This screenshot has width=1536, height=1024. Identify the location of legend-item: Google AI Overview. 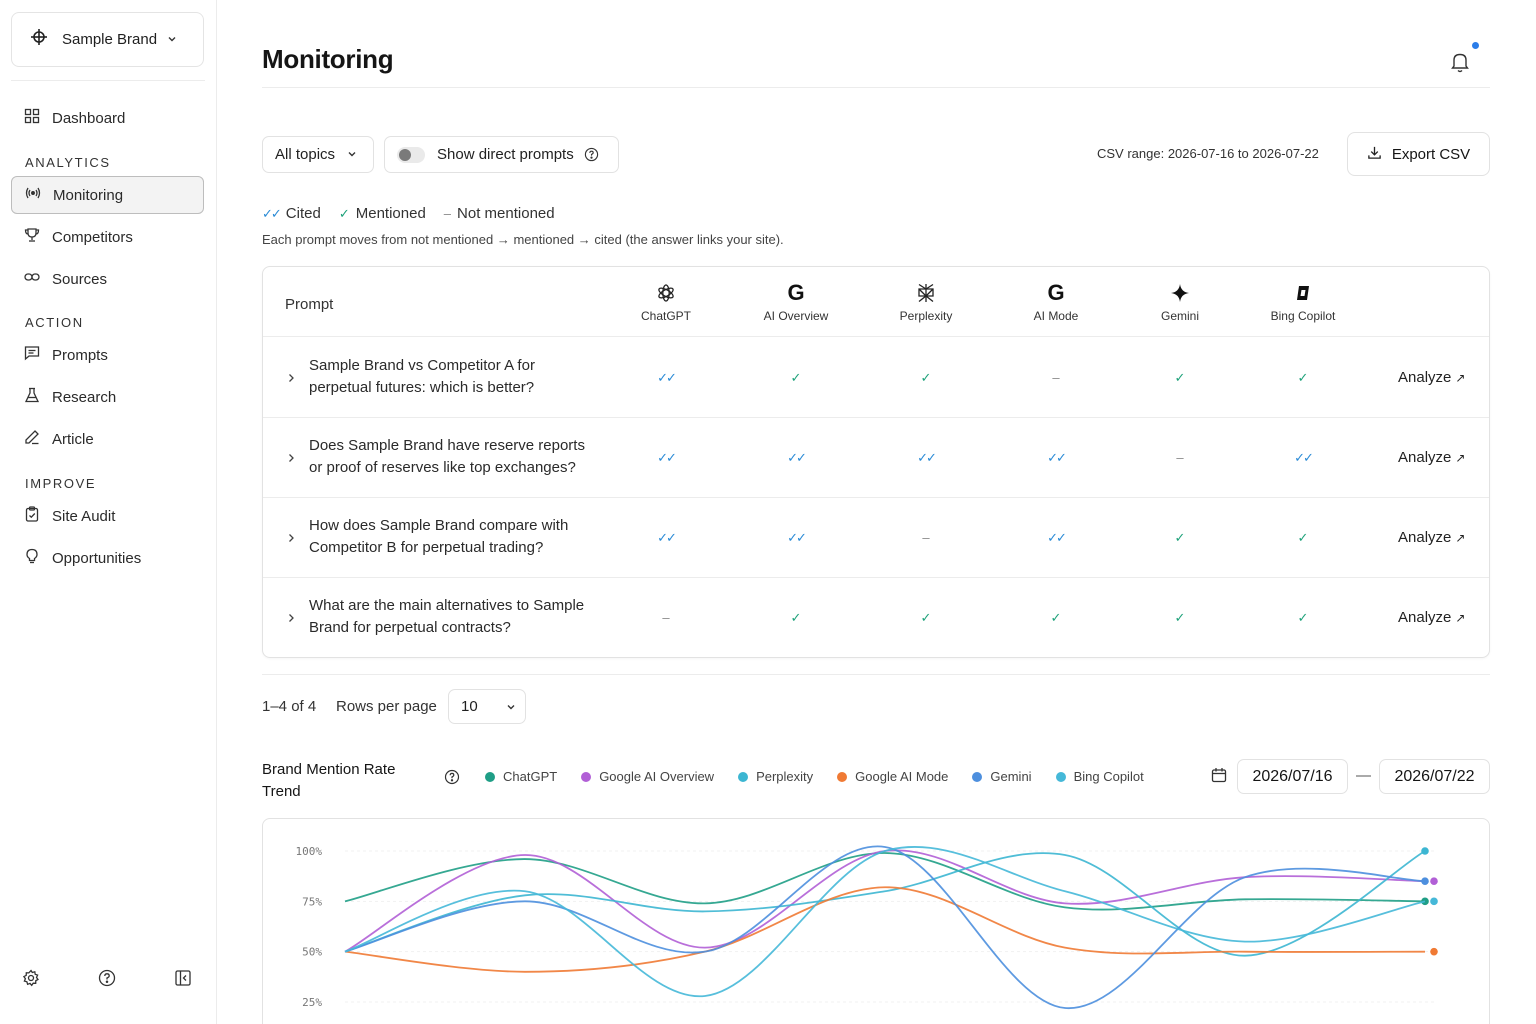
(647, 776).